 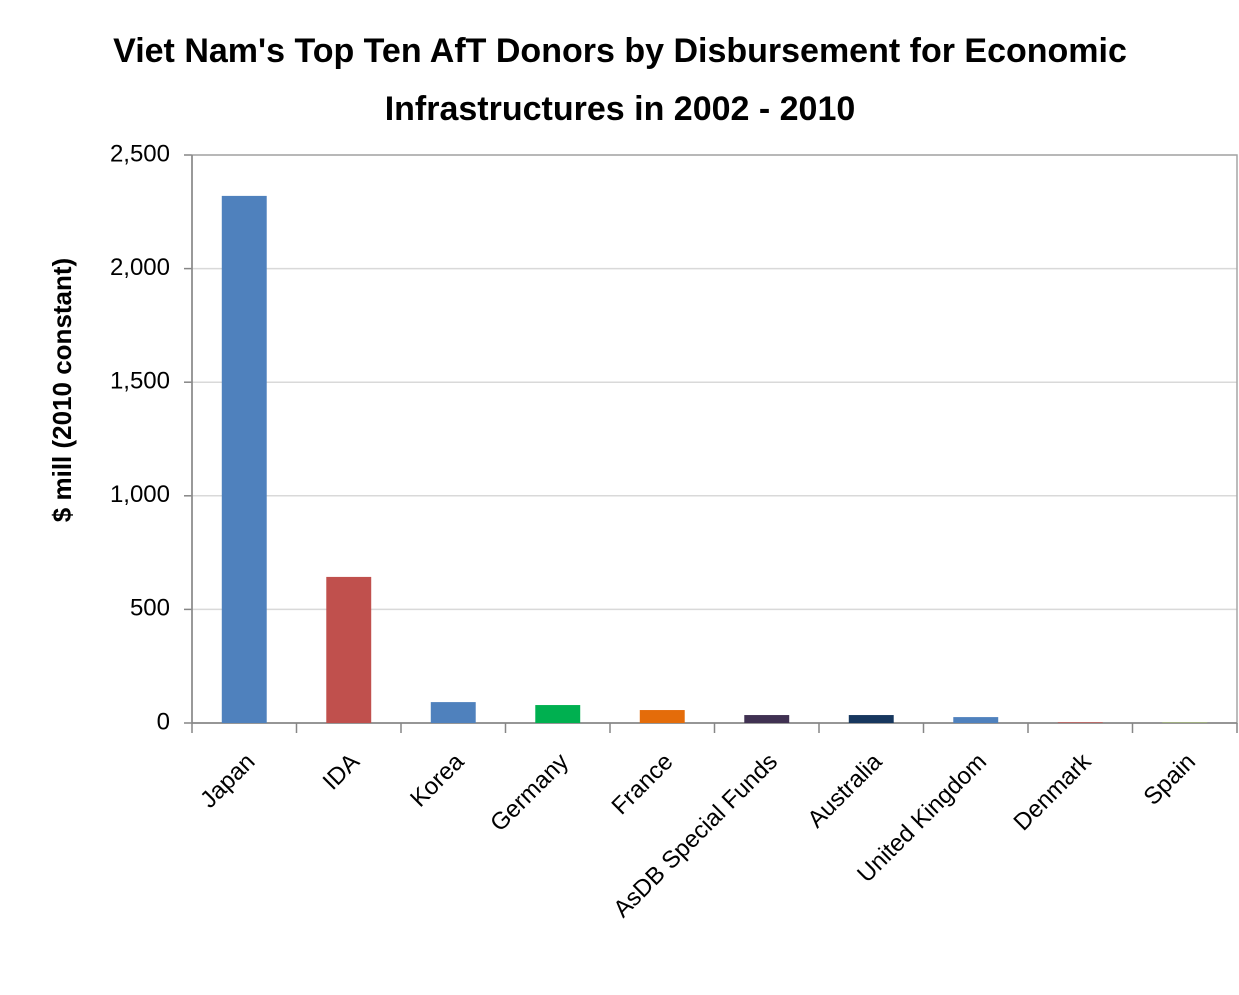 What do you see at coordinates (529, 792) in the screenshot?
I see `x-tick-label: Germany` at bounding box center [529, 792].